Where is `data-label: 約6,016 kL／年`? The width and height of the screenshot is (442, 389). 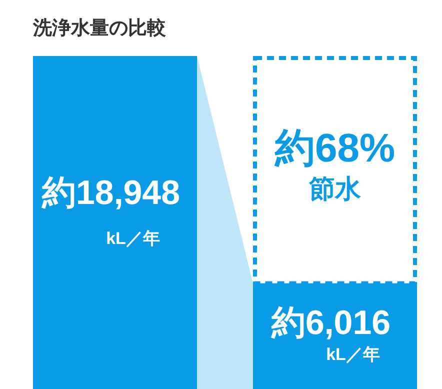 data-label: 約6,016 kL／年 is located at coordinates (330, 334).